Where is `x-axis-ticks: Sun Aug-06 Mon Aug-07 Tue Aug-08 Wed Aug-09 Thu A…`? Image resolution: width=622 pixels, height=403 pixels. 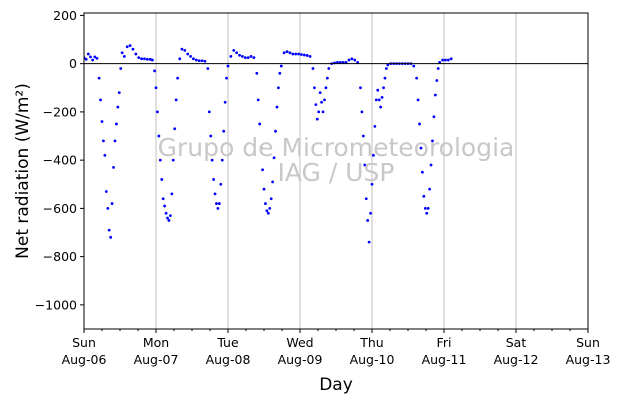
x-axis-ticks: Sun Aug-06 Mon Aug-07 Tue Aug-08 Wed Aug-09 Thu A… is located at coordinates (336, 348).